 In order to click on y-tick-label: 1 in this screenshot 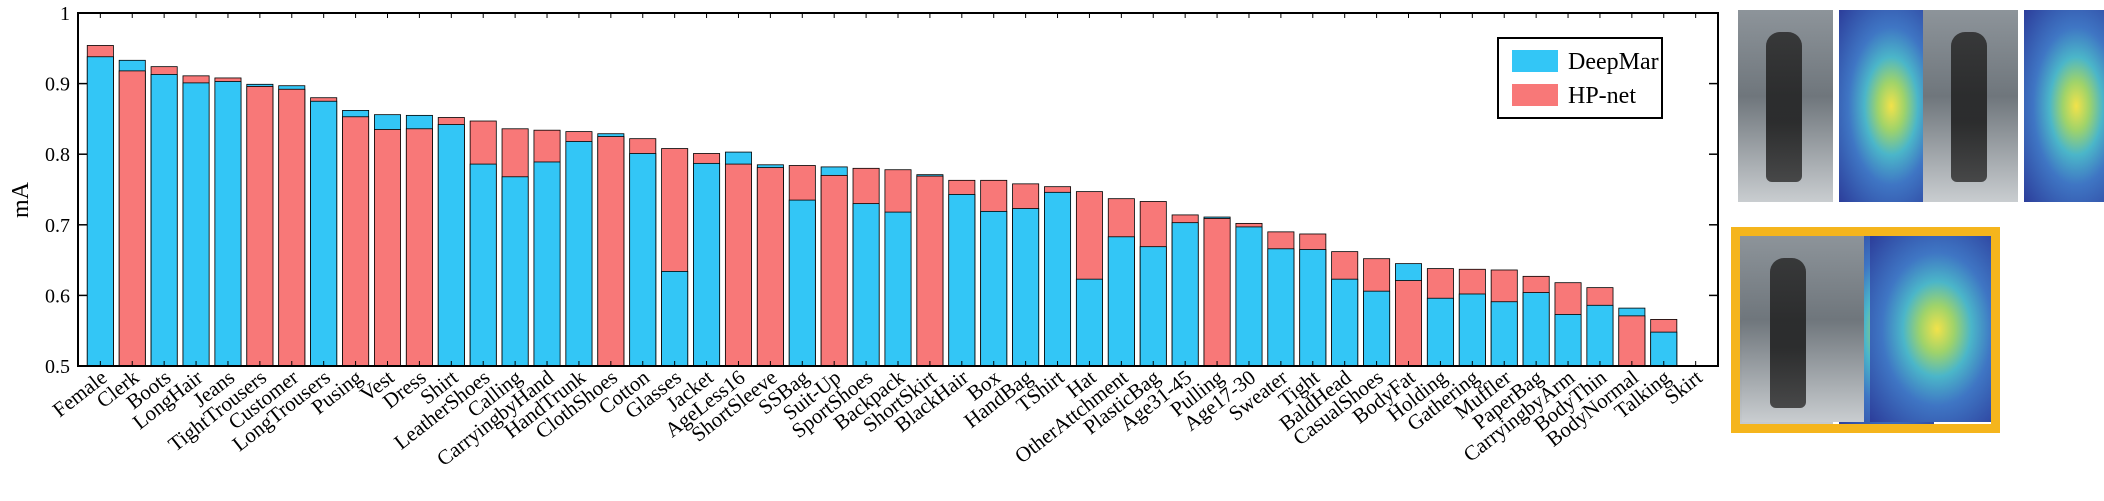, I will do `click(65, 14)`.